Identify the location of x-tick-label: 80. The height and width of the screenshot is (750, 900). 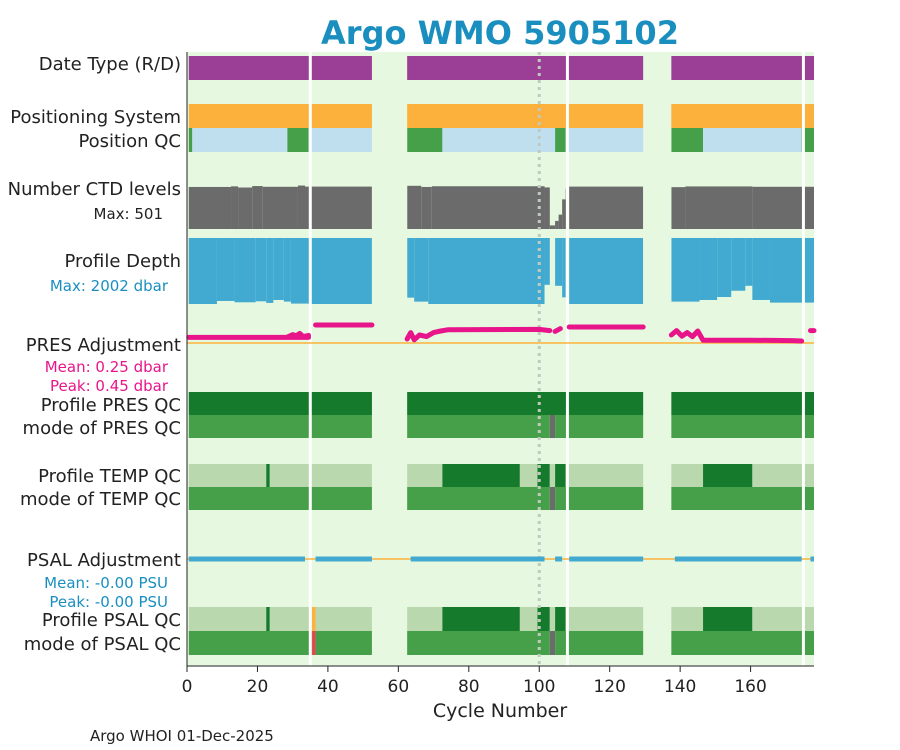
(469, 687).